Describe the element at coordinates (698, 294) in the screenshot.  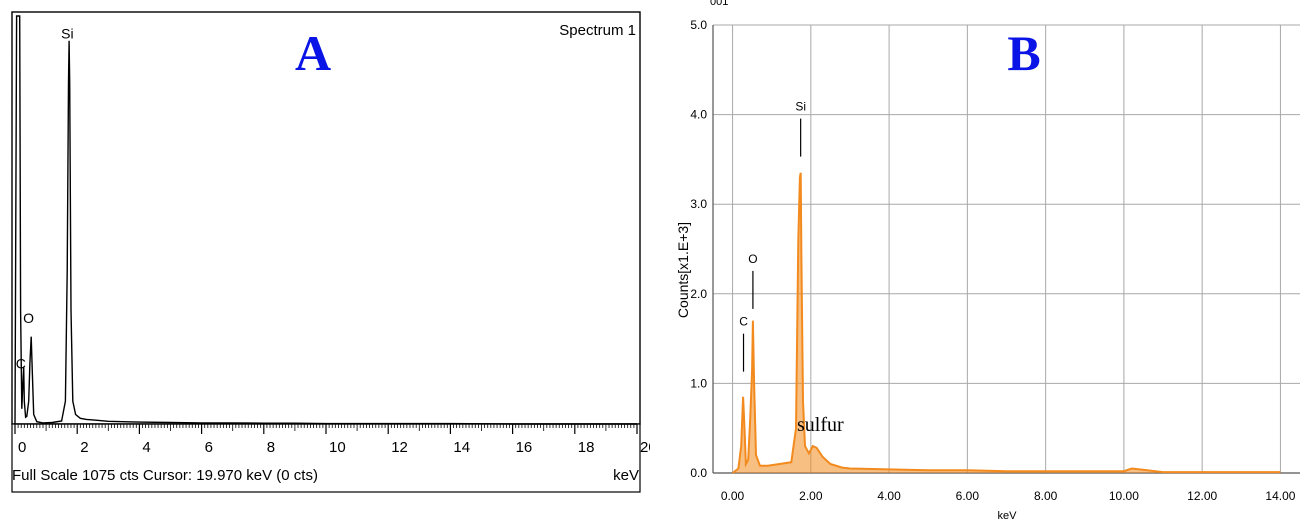
I see `y-tick-label-b: 2.0` at that location.